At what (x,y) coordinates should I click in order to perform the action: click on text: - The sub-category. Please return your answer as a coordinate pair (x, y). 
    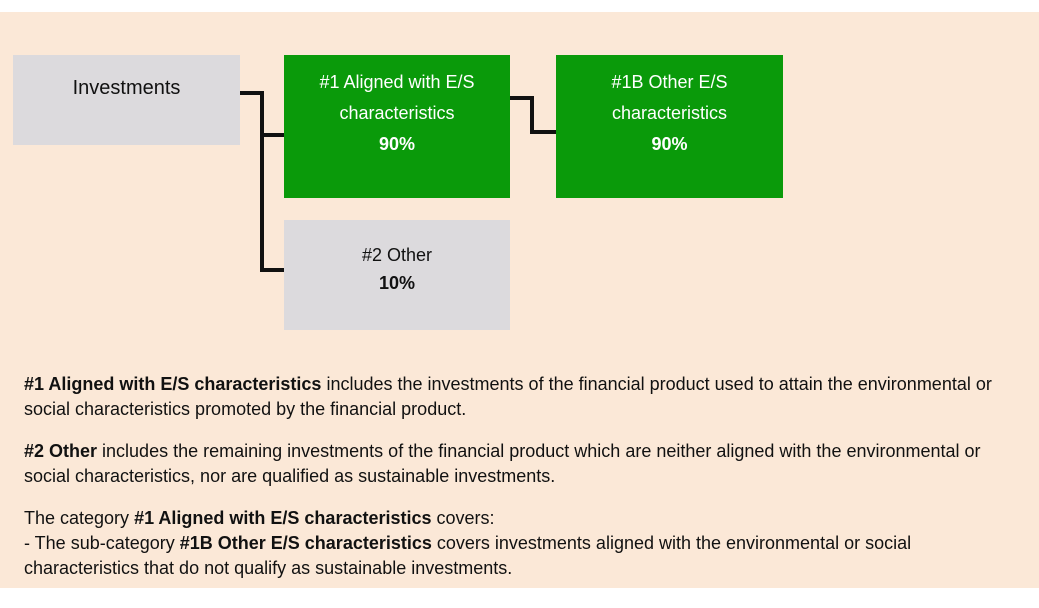
    Looking at the image, I should click on (102, 543).